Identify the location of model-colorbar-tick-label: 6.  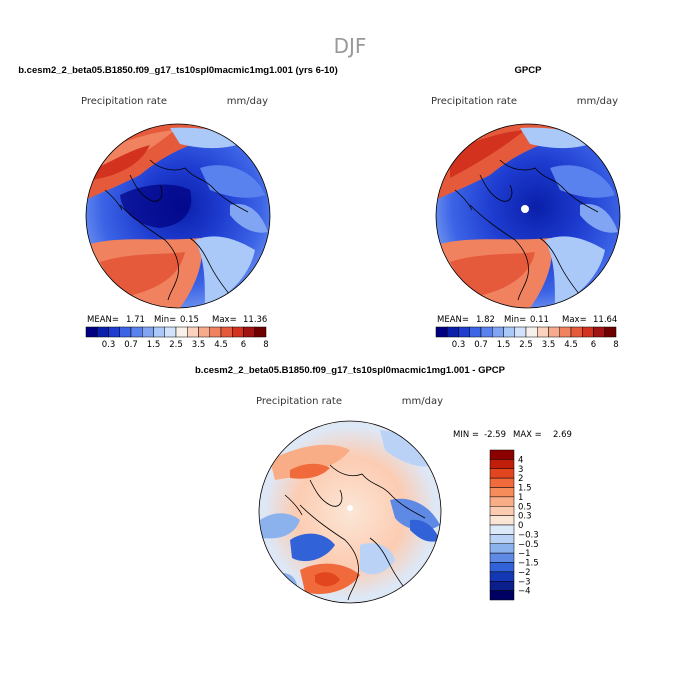
(243, 345).